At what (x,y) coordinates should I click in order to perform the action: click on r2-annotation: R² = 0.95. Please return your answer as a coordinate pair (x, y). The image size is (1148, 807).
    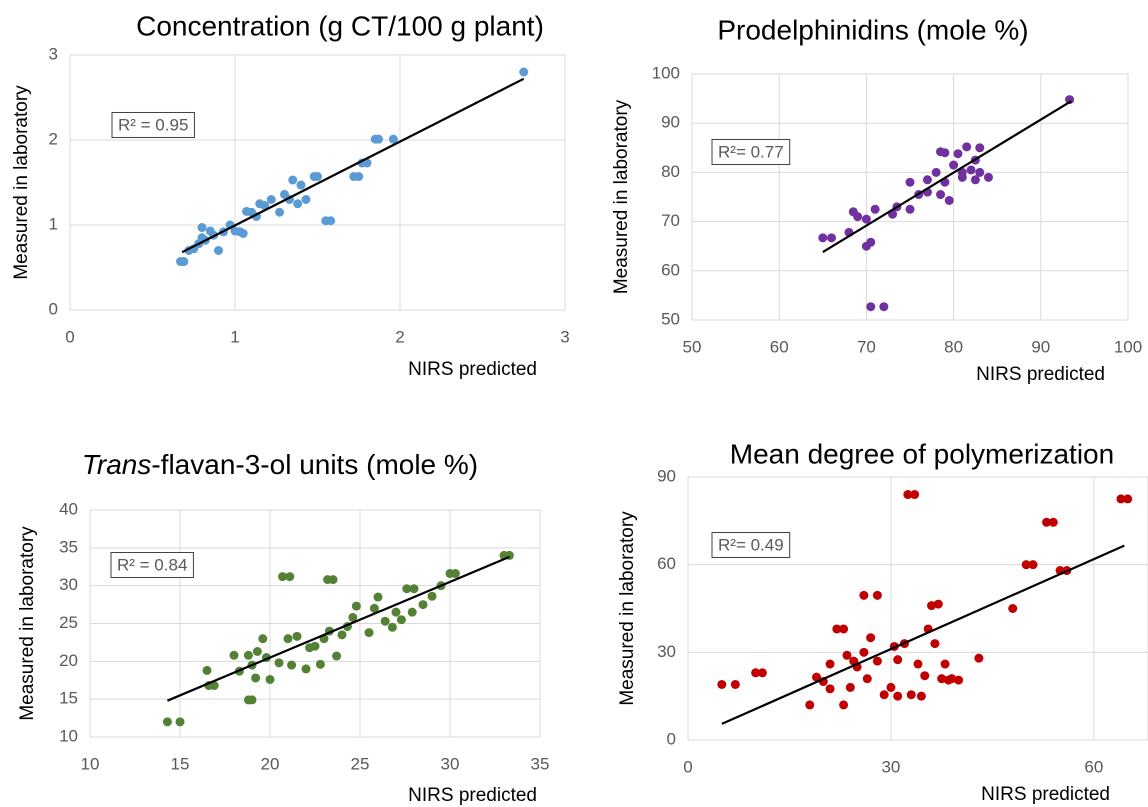
    Looking at the image, I should click on (153, 124).